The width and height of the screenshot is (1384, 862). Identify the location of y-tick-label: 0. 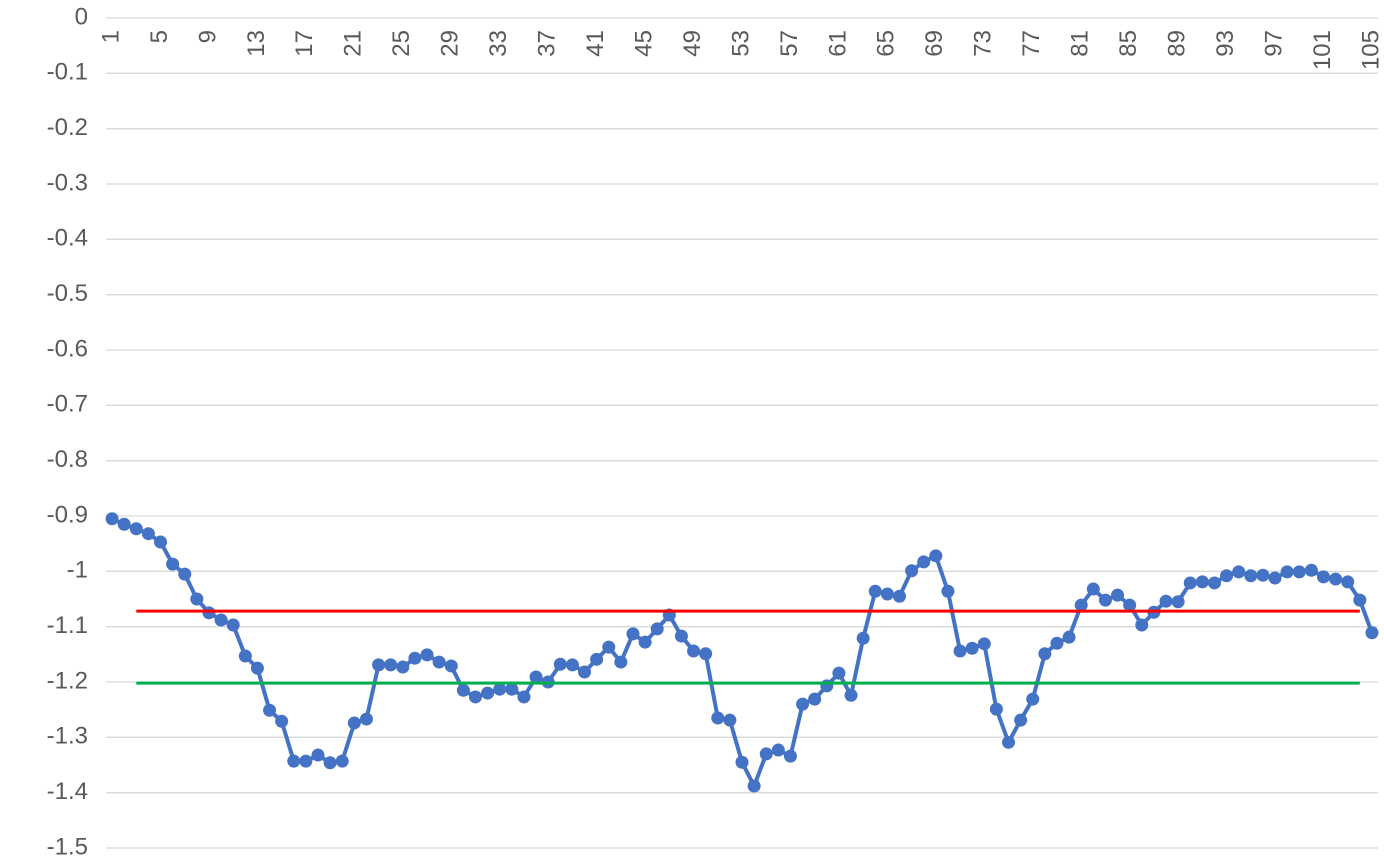
(81, 16).